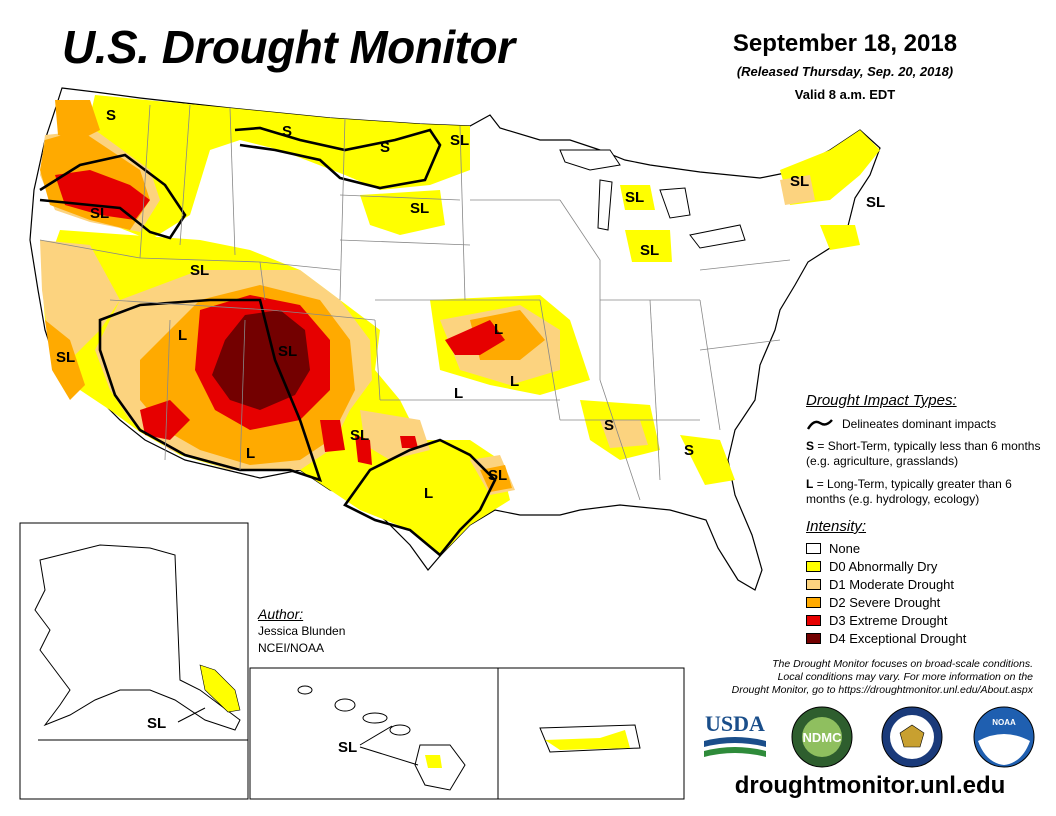  I want to click on great-lakes, so click(652, 199).